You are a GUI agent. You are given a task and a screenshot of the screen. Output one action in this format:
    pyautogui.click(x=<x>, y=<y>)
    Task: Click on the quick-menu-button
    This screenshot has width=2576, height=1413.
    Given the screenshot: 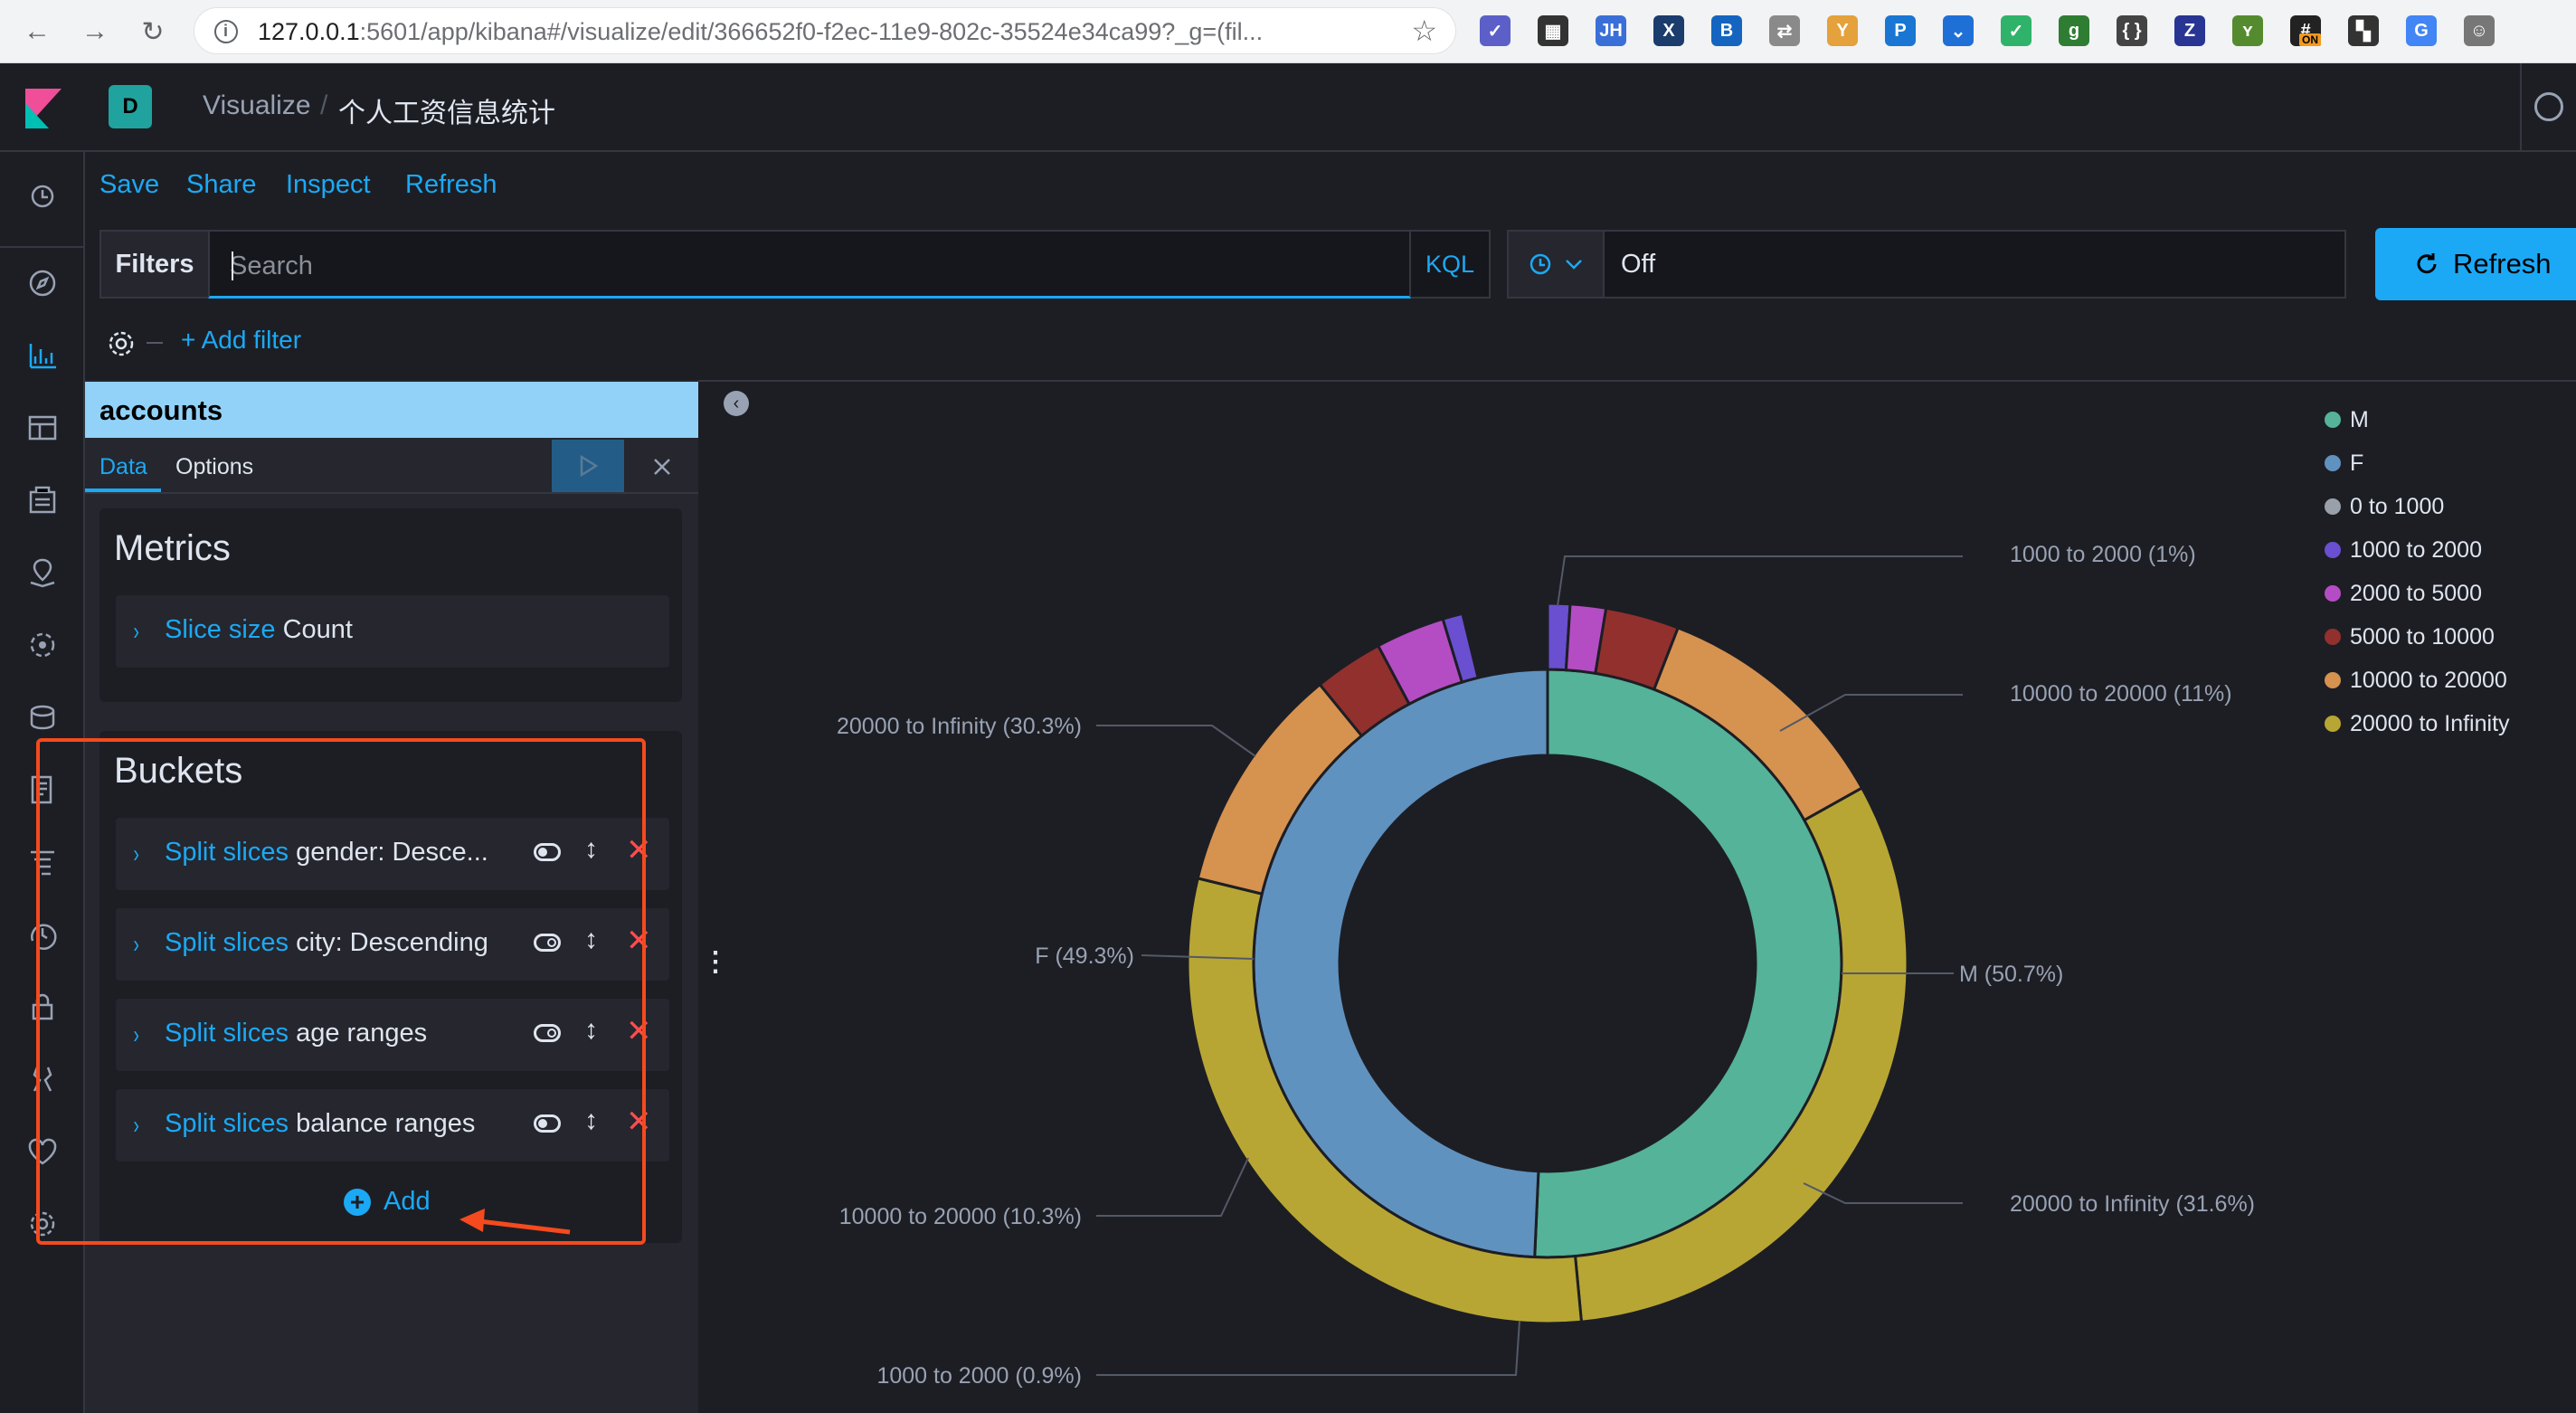 What is the action you would take?
    pyautogui.click(x=1557, y=264)
    